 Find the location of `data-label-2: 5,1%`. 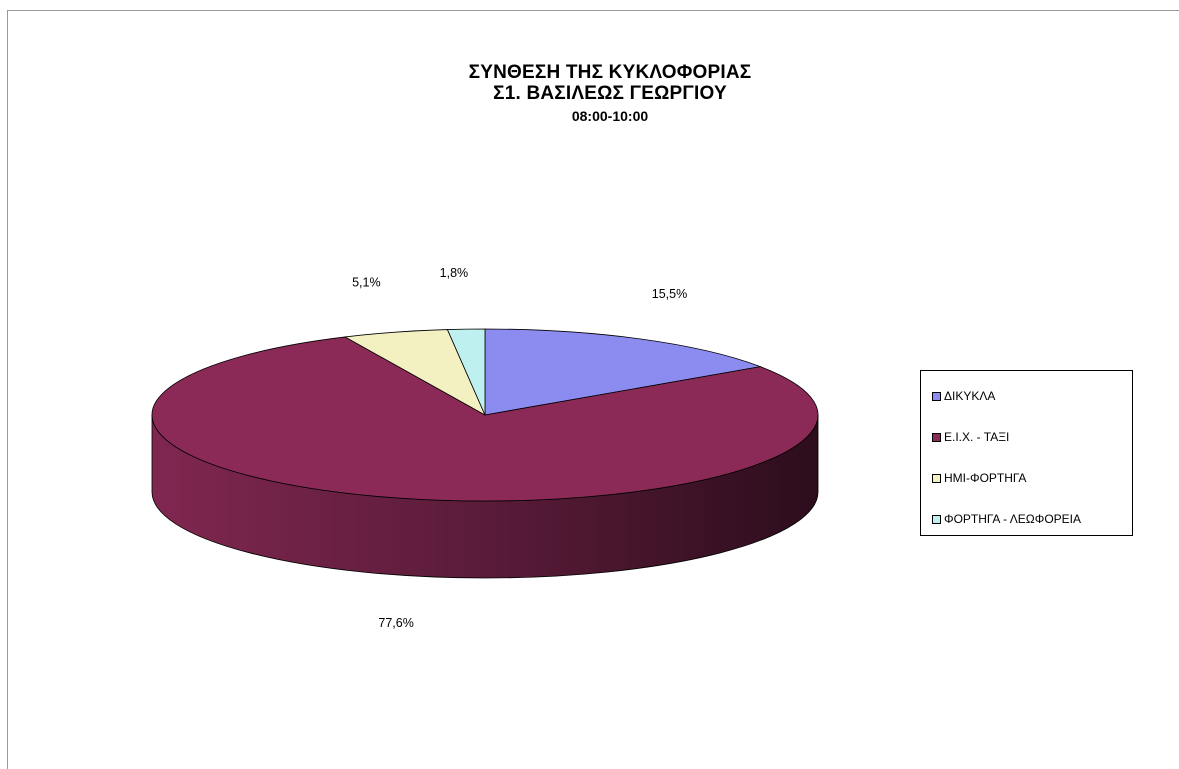

data-label-2: 5,1% is located at coordinates (366, 282).